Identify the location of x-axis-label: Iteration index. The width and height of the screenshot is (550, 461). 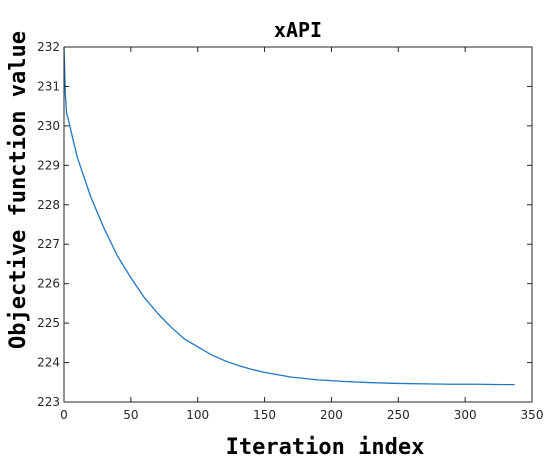
(325, 447).